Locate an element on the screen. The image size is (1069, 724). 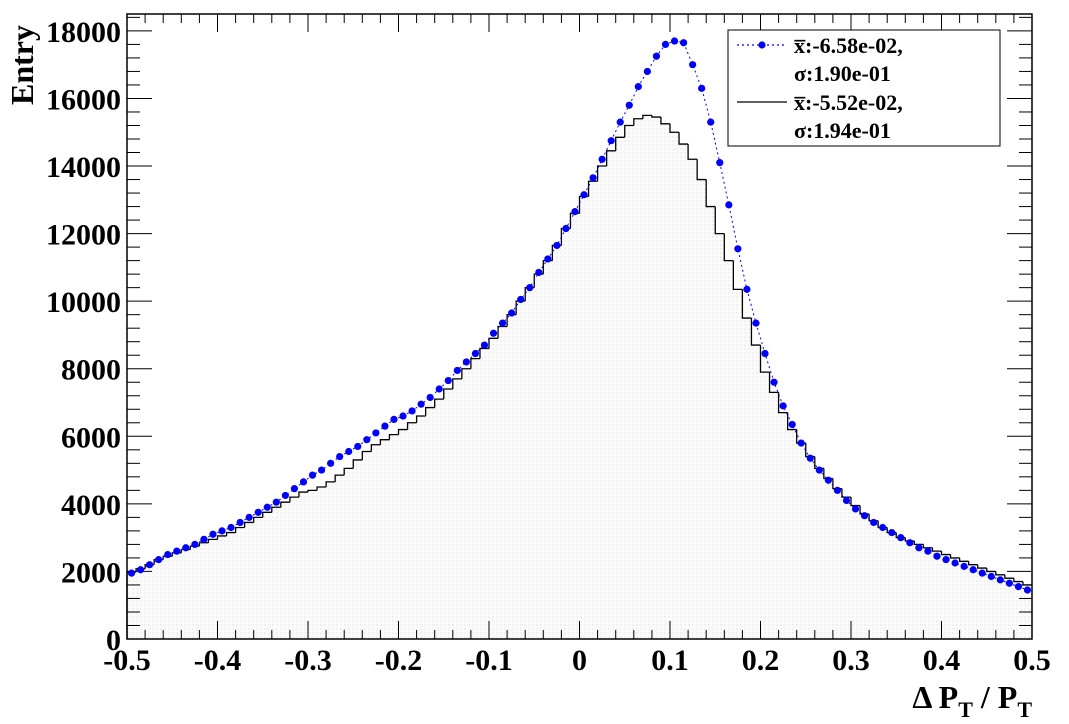
legend-box is located at coordinates (864, 88).